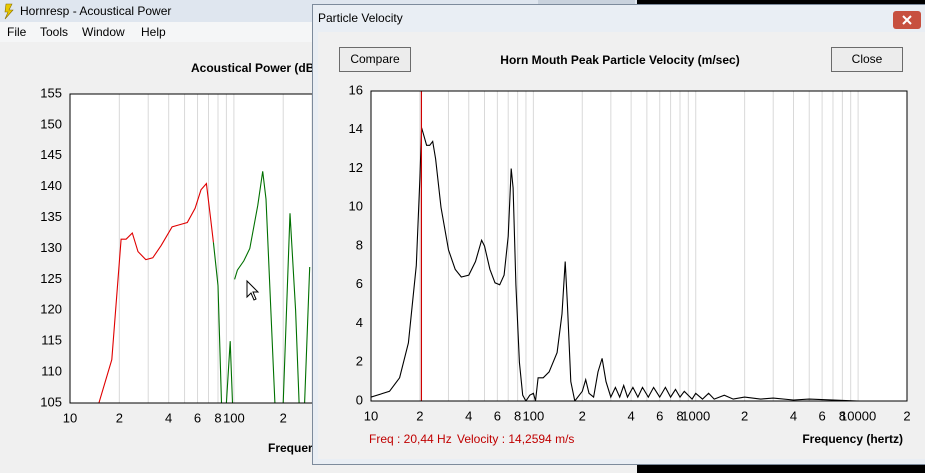 The height and width of the screenshot is (473, 925). I want to click on y-tick-label: 6, so click(359, 283).